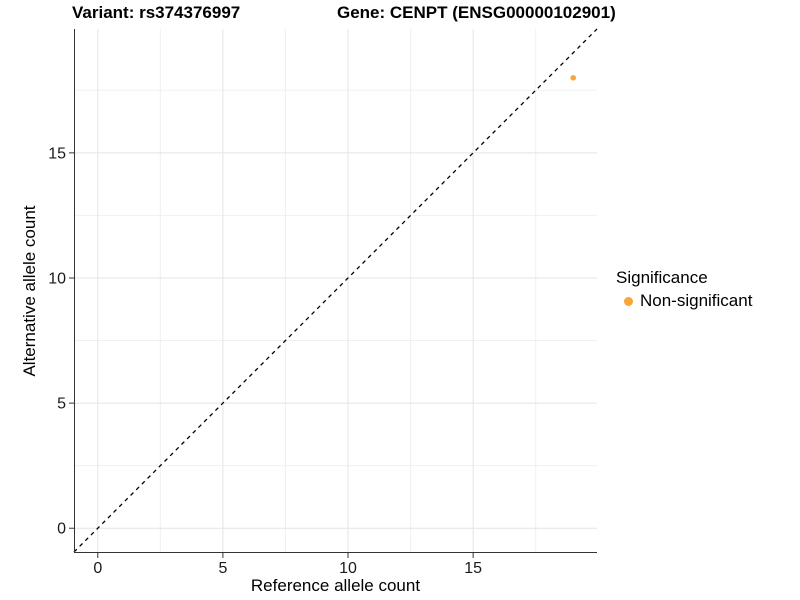  What do you see at coordinates (335, 585) in the screenshot?
I see `x-axis-label: Reference allele count` at bounding box center [335, 585].